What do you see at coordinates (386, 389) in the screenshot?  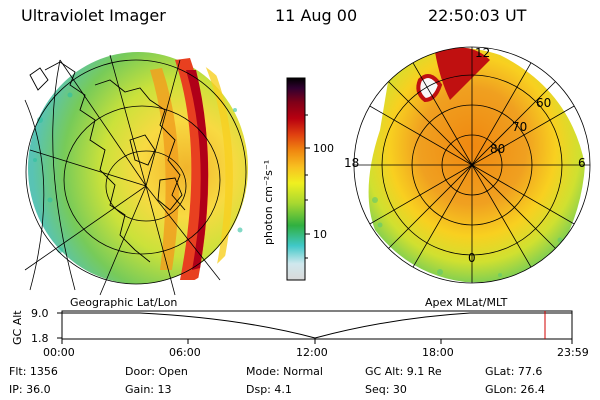 I see `sequence-number: Seq: 30` at bounding box center [386, 389].